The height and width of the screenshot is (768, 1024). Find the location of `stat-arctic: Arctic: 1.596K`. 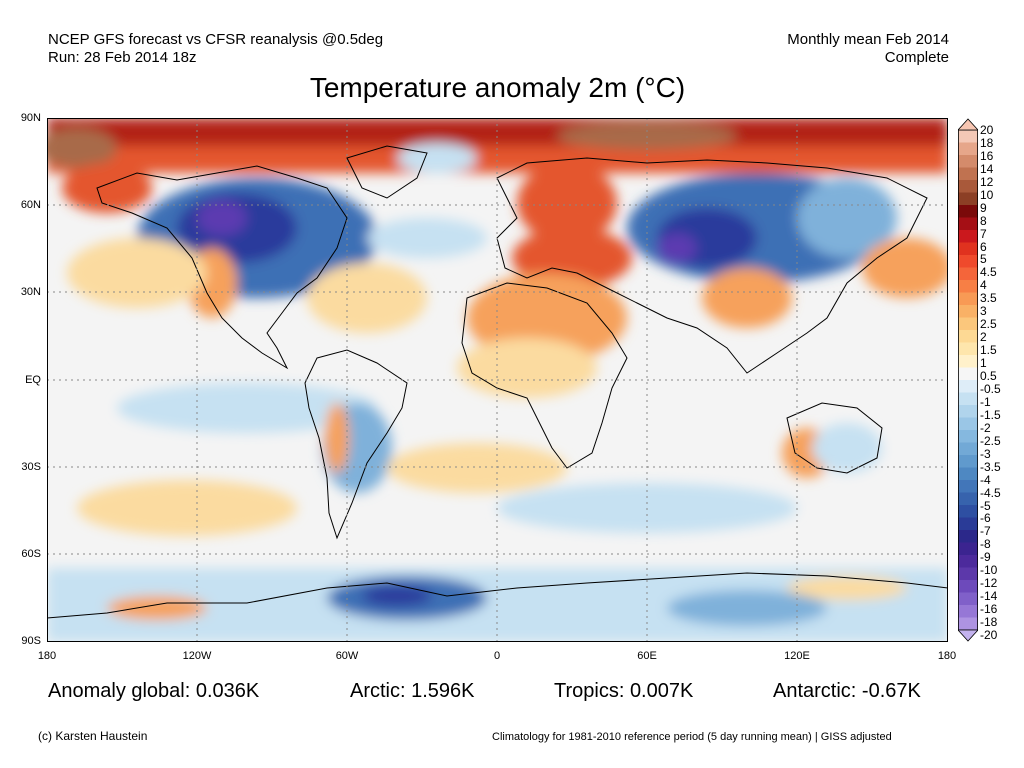

stat-arctic: Arctic: 1.596K is located at coordinates (412, 691).